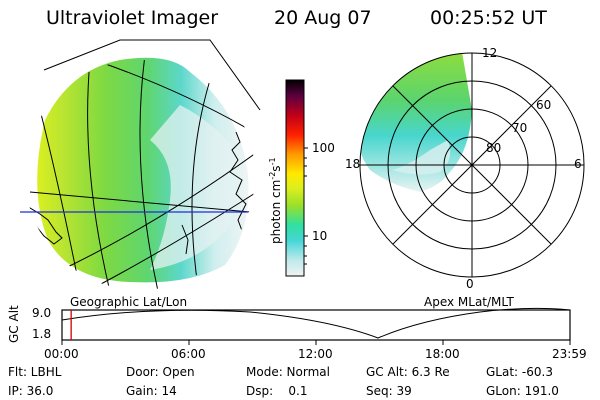 The height and width of the screenshot is (400, 600). What do you see at coordinates (288, 372) in the screenshot?
I see `mode-value: Mode: Normal` at bounding box center [288, 372].